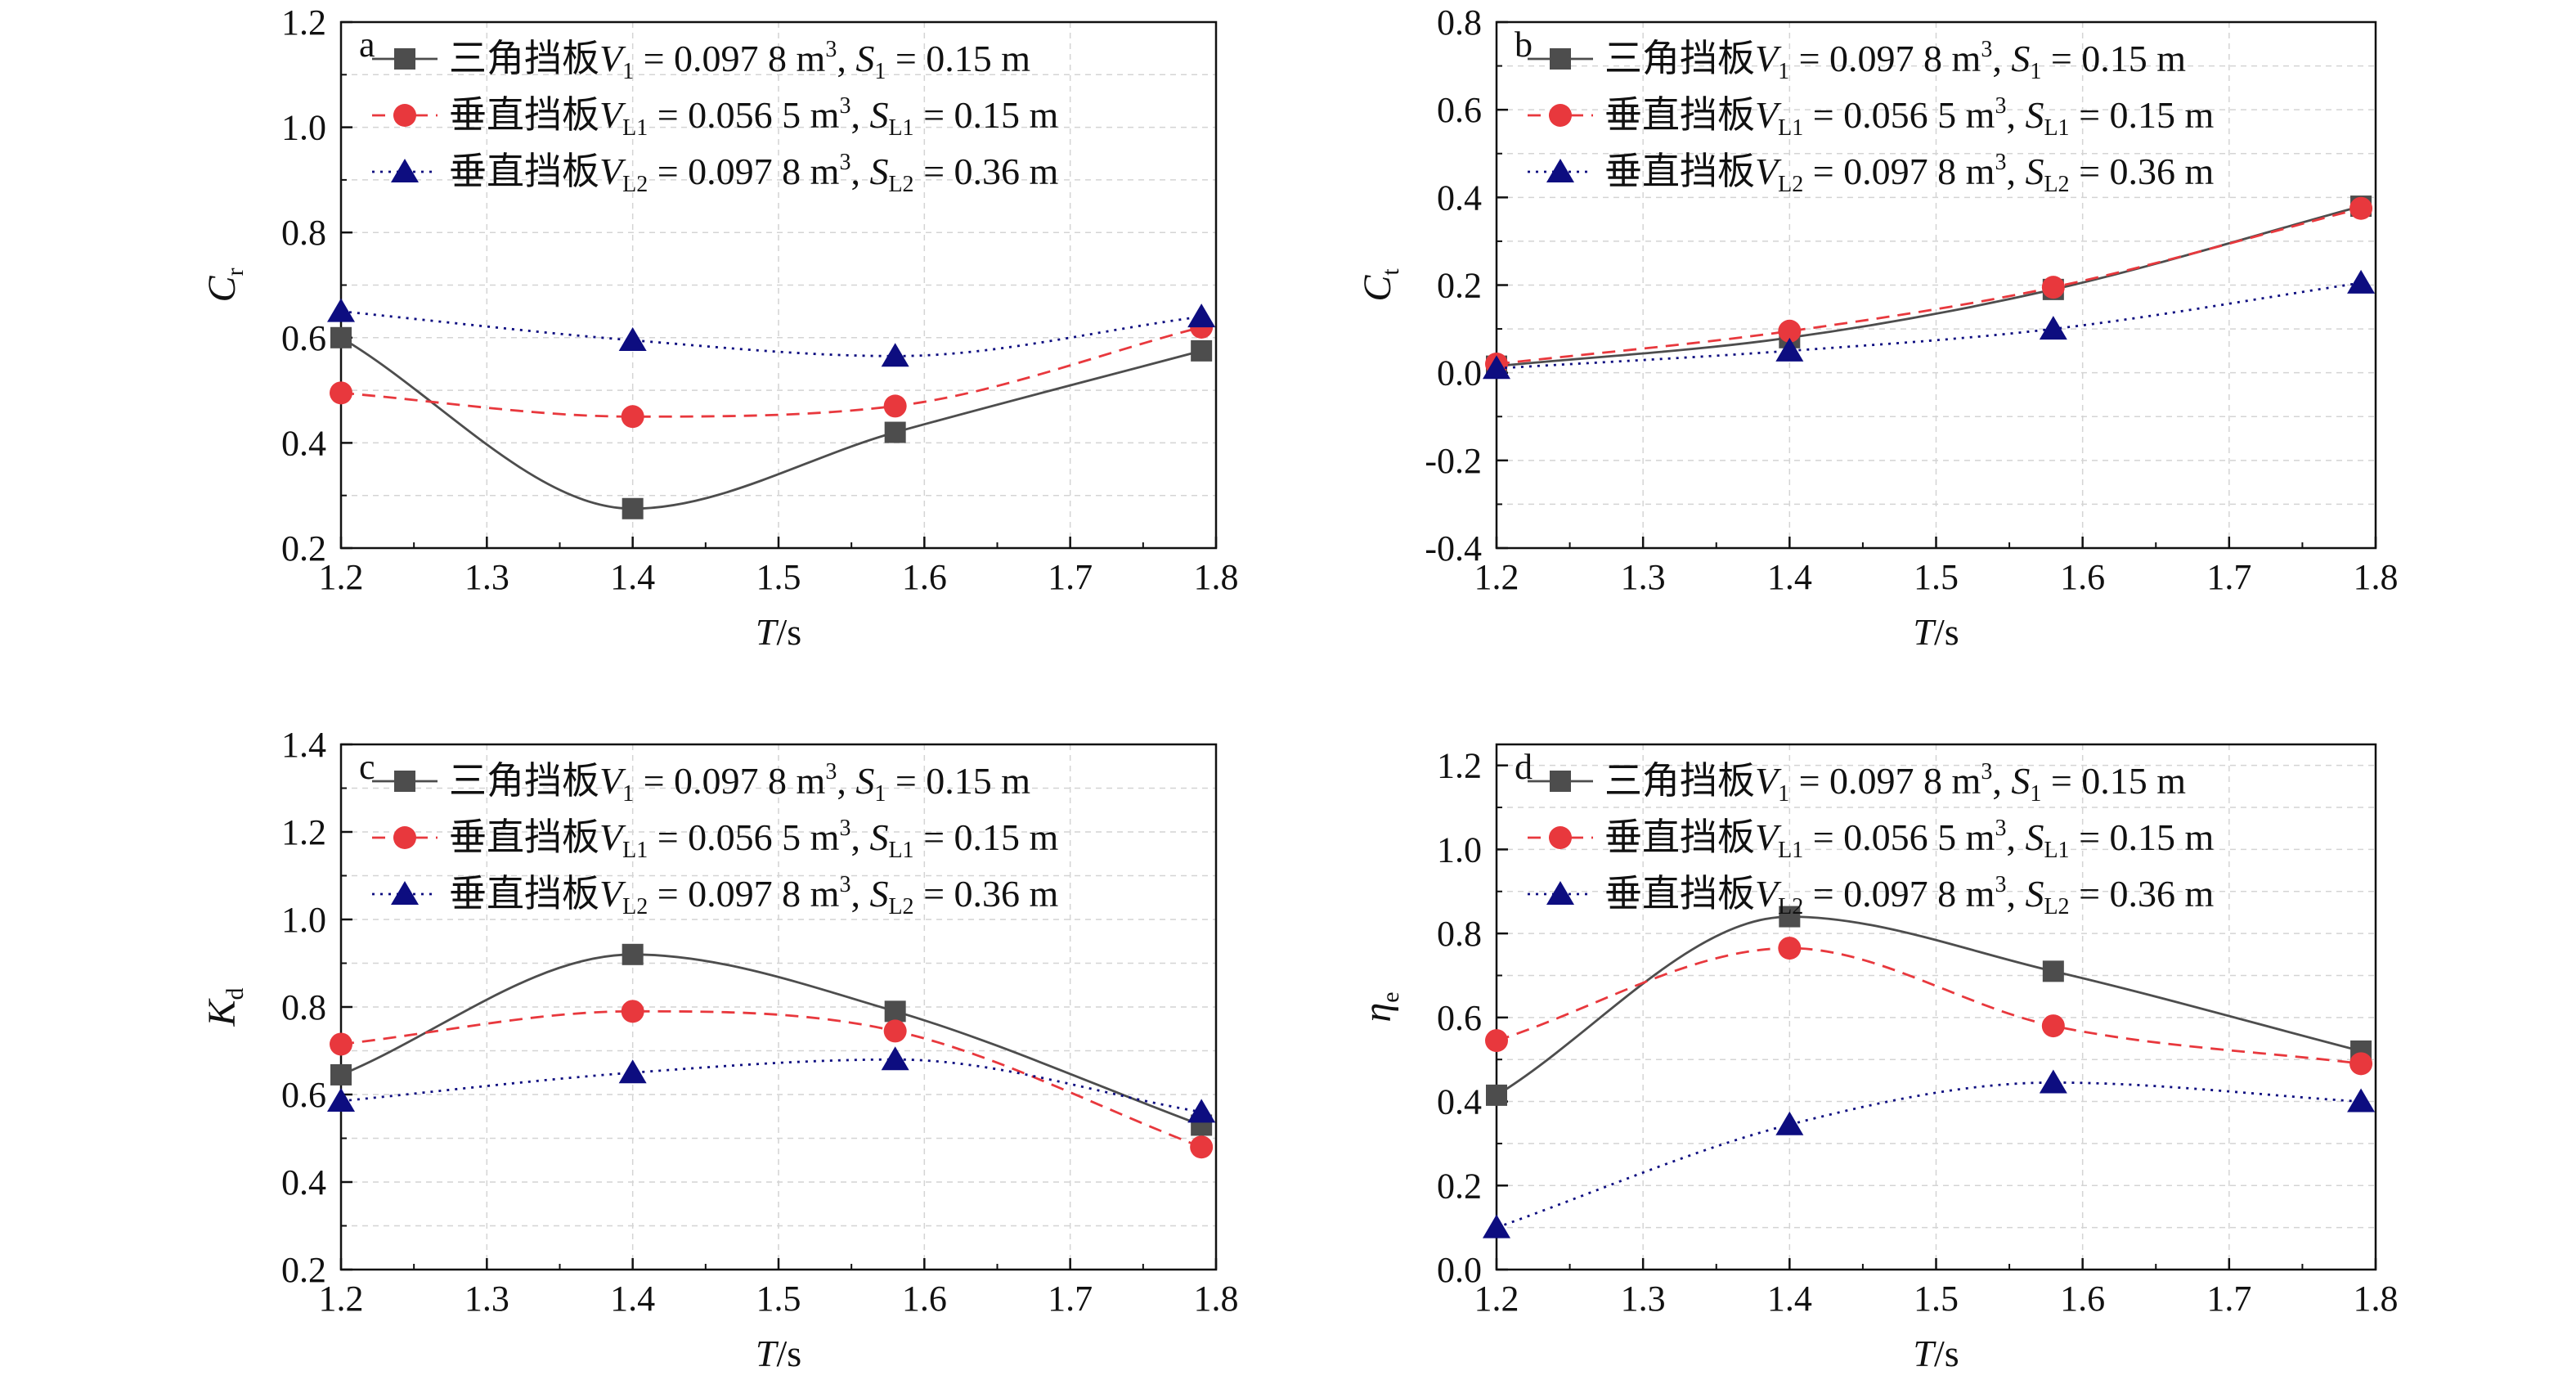 Image resolution: width=2576 pixels, height=1389 pixels. Describe the element at coordinates (1380, 1007) in the screenshot. I see `y-axis-label: ηe` at that location.